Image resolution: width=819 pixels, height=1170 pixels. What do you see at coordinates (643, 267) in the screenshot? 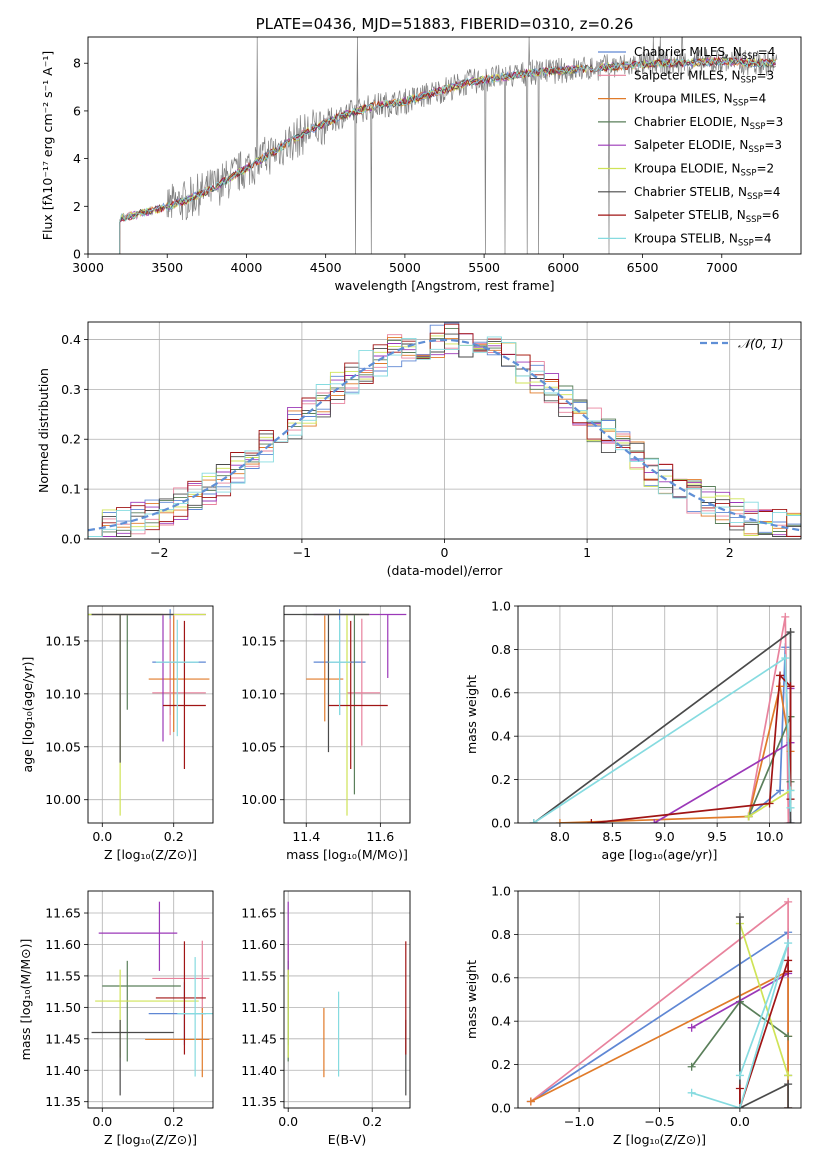
I see `x-tick-label: 6500` at bounding box center [643, 267].